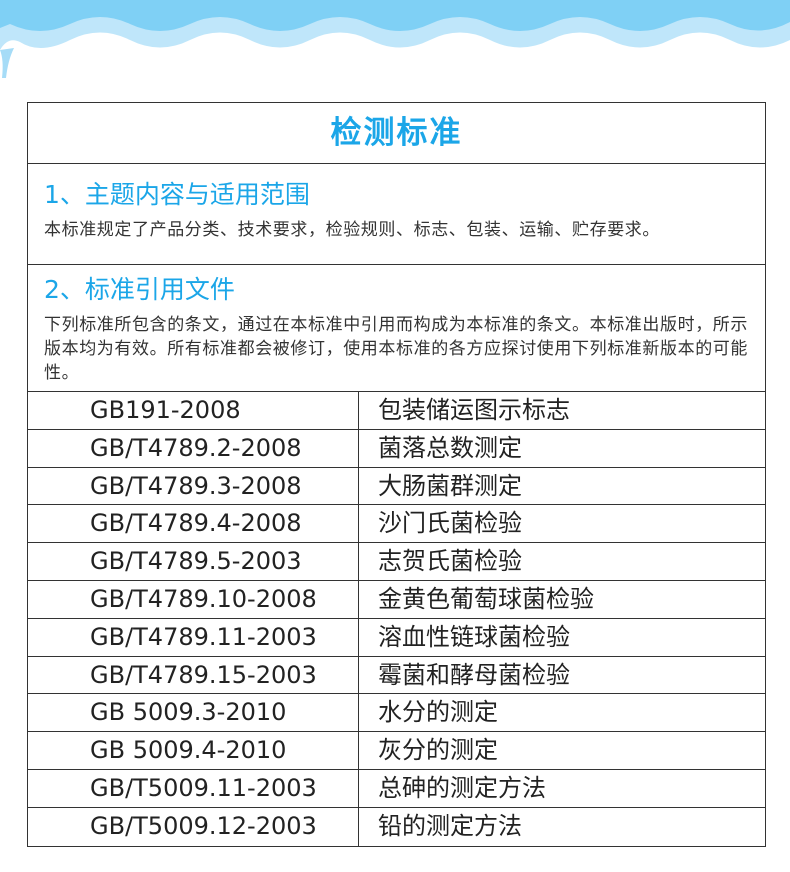 The height and width of the screenshot is (872, 790). Describe the element at coordinates (396, 133) in the screenshot. I see `title: 检测标准` at that location.